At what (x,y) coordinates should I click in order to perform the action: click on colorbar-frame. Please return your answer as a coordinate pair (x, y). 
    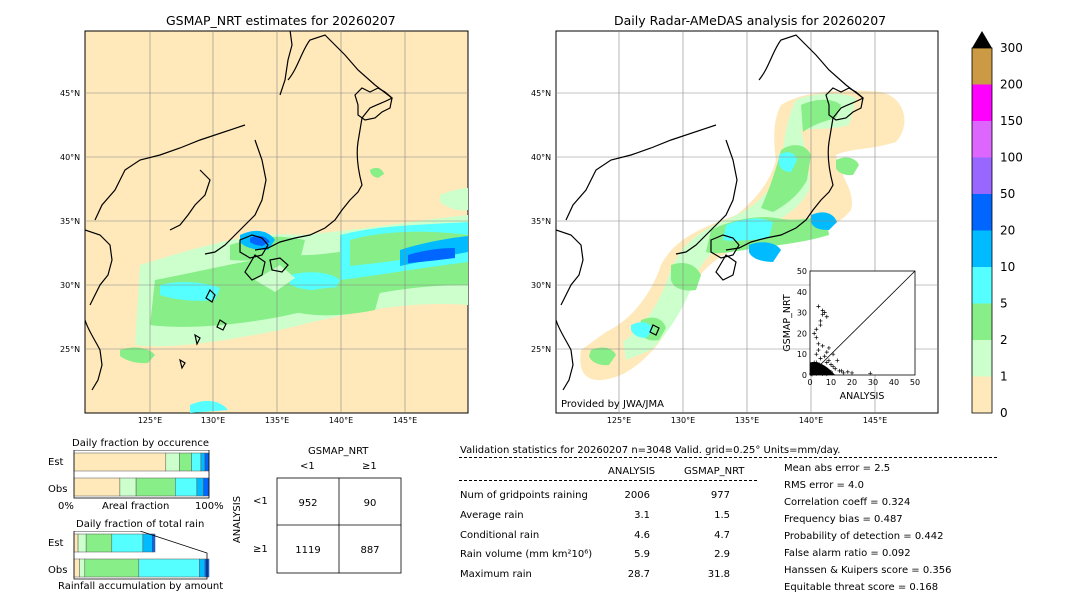
    Looking at the image, I should click on (982, 230).